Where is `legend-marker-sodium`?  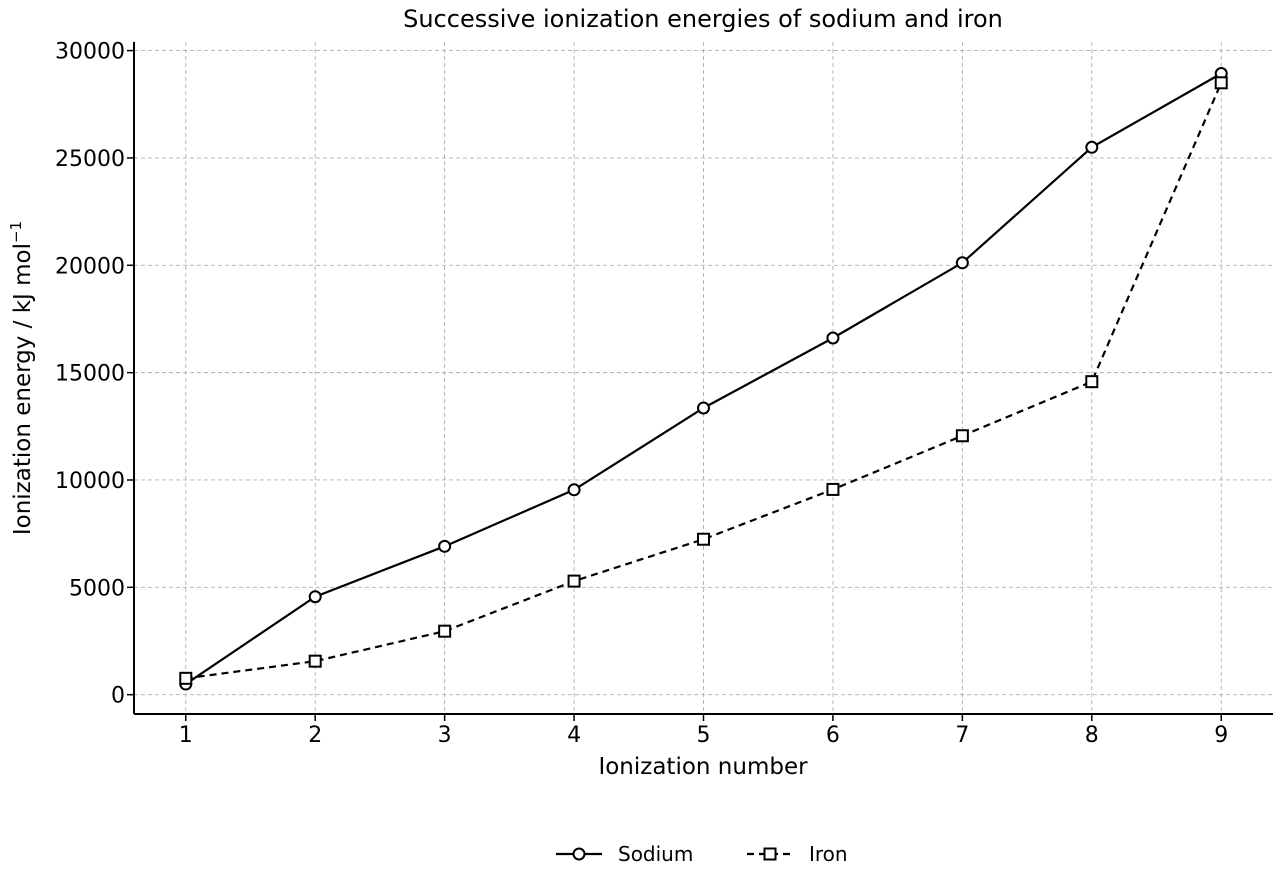 legend-marker-sodium is located at coordinates (579, 854).